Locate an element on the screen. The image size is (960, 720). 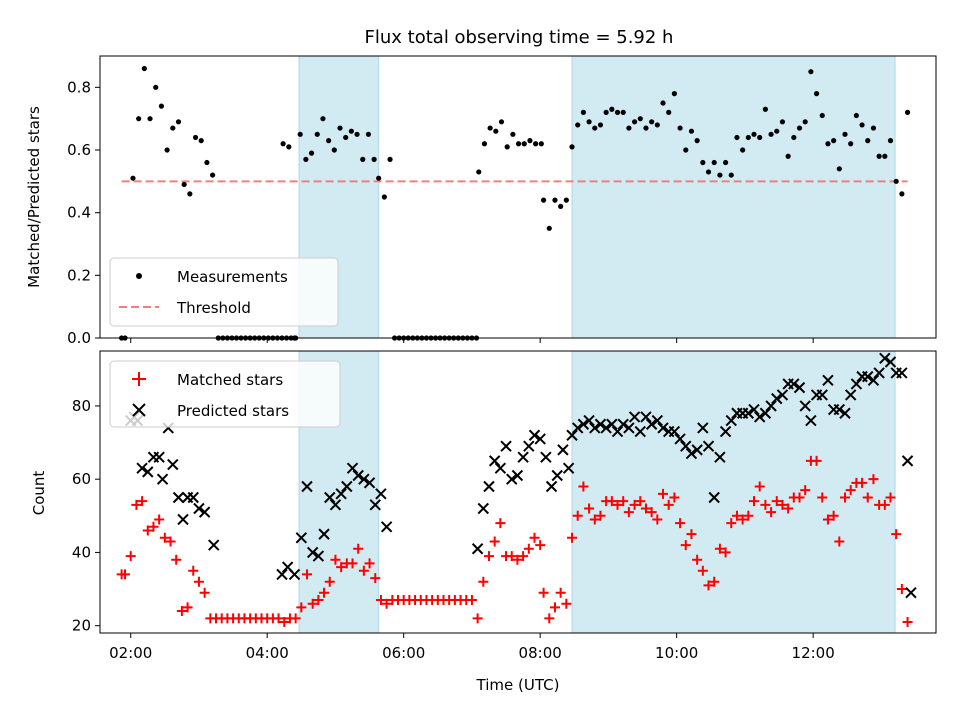
top-y-tick-label-0: 0.0 is located at coordinates (79, 338).